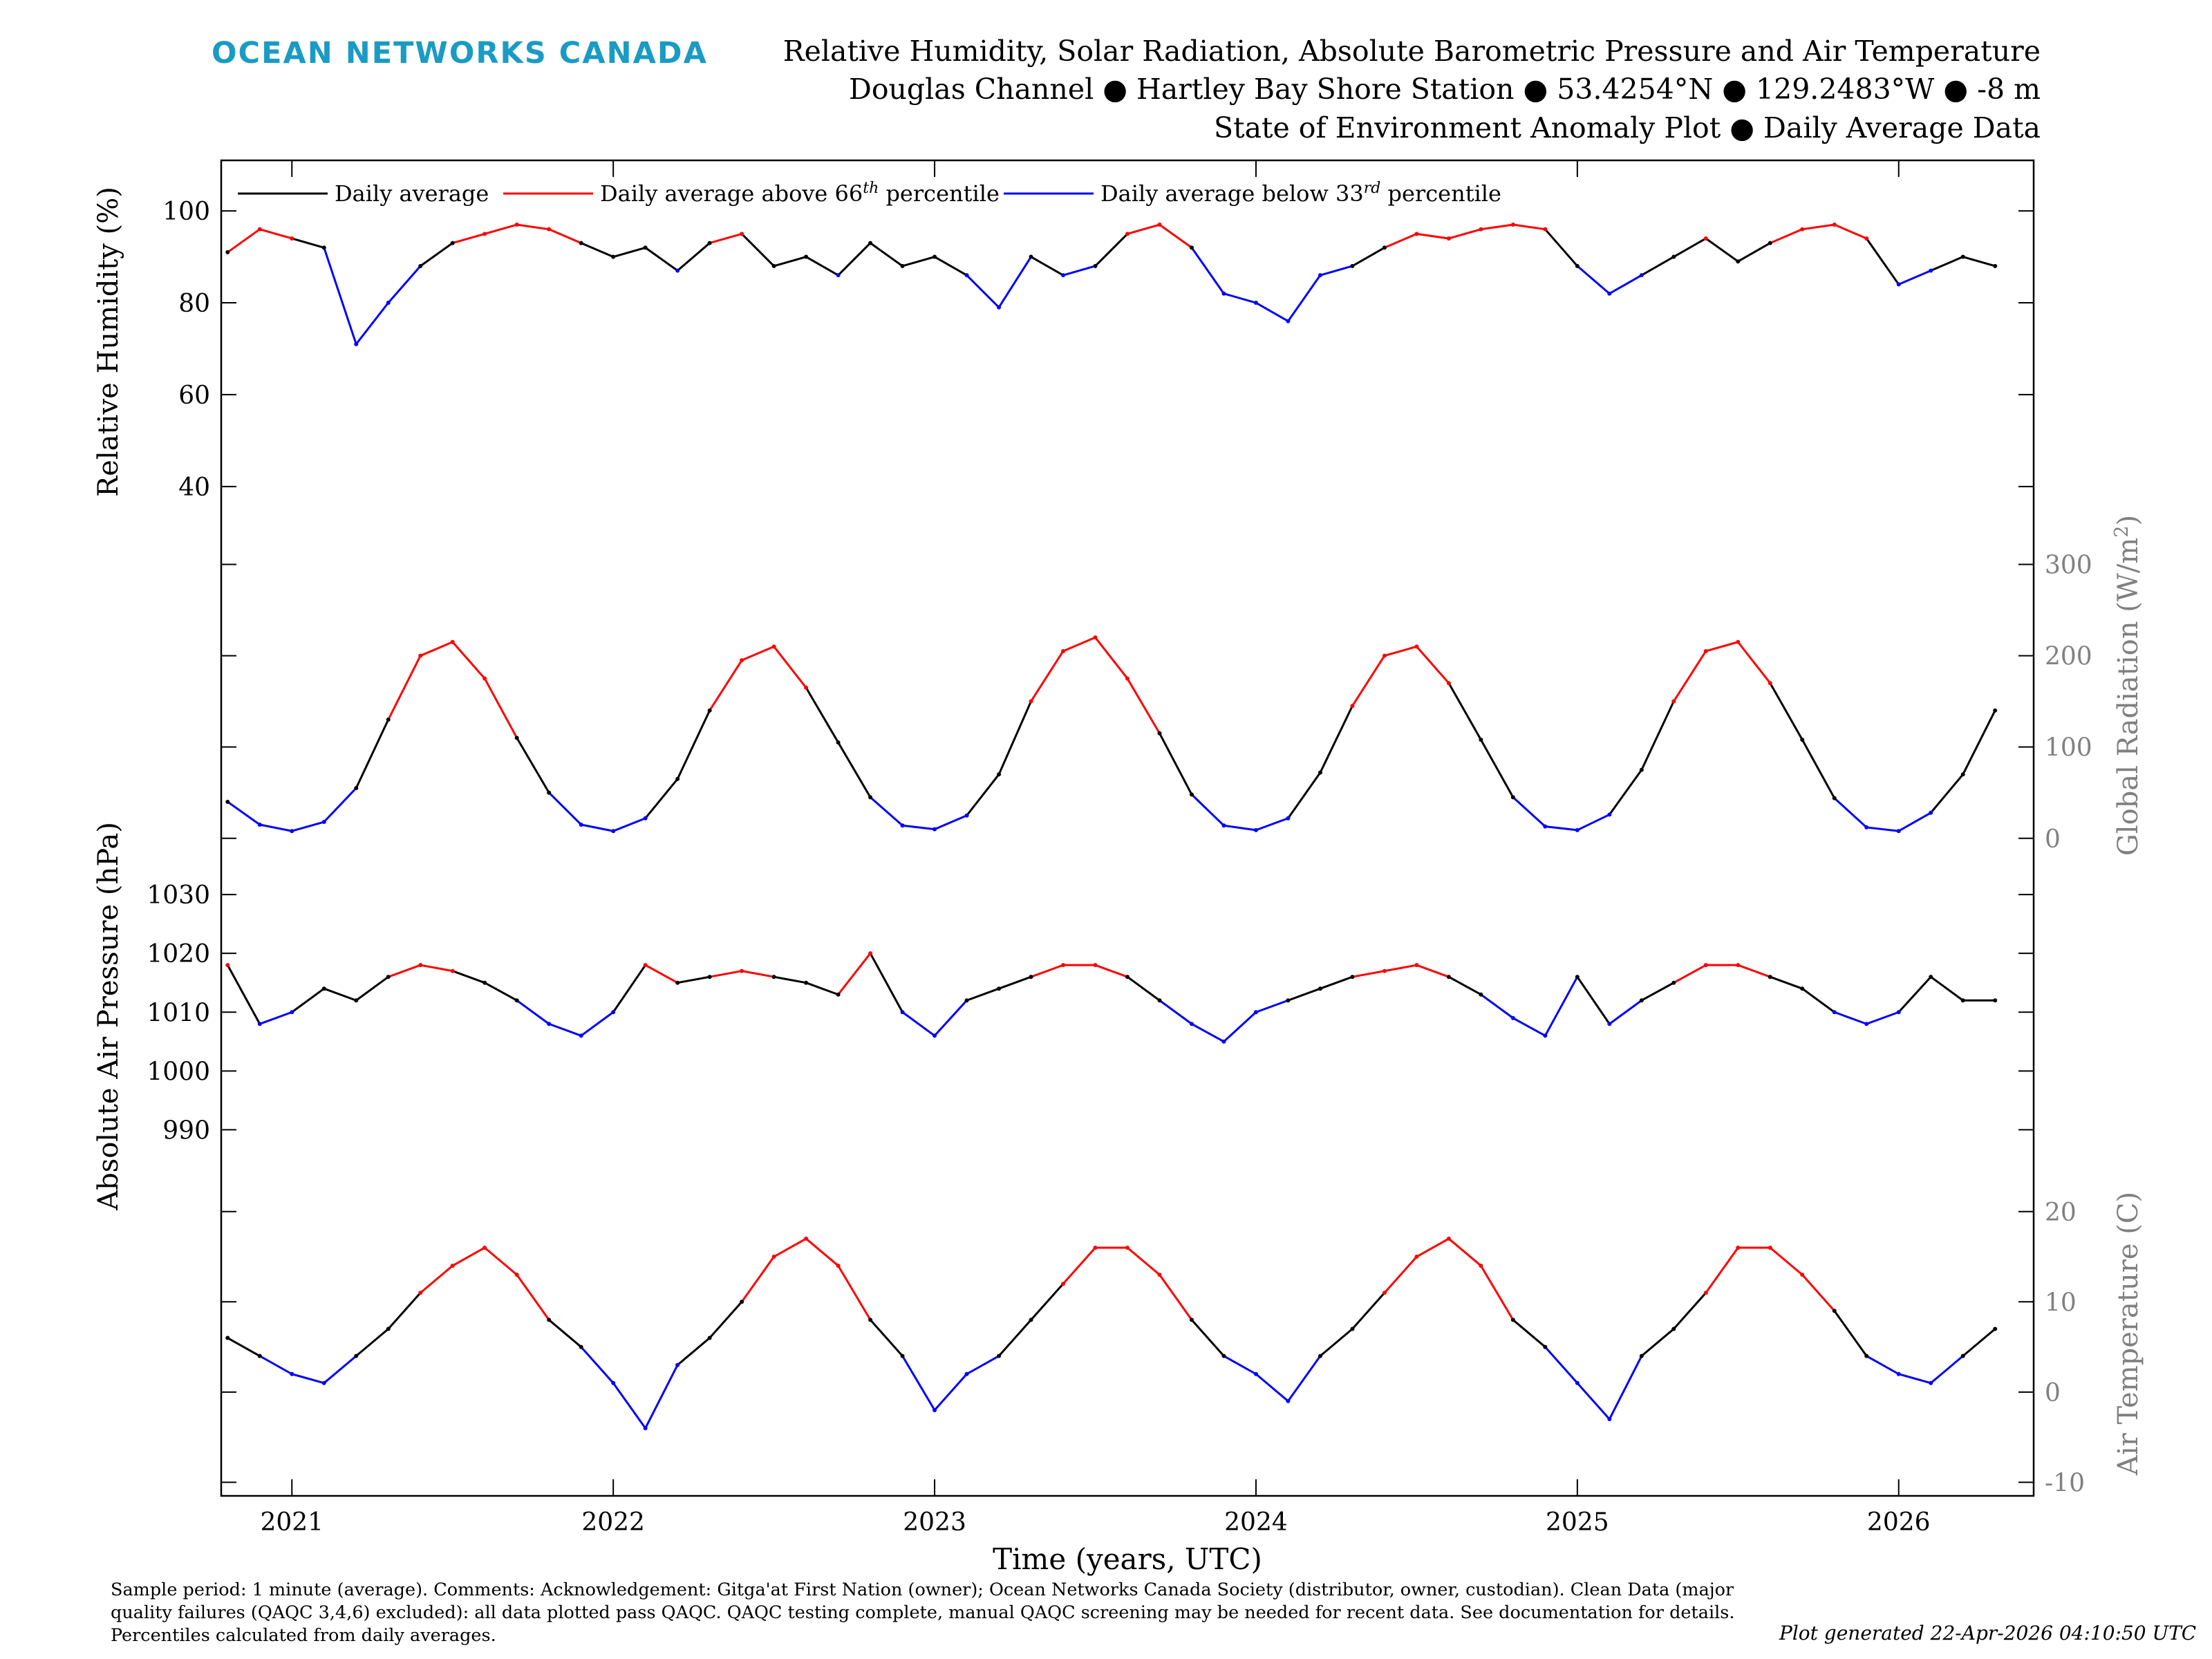  Describe the element at coordinates (1300, 194) in the screenshot. I see `legend-below-33rd-label: Daily average below 33rd percentile` at that location.